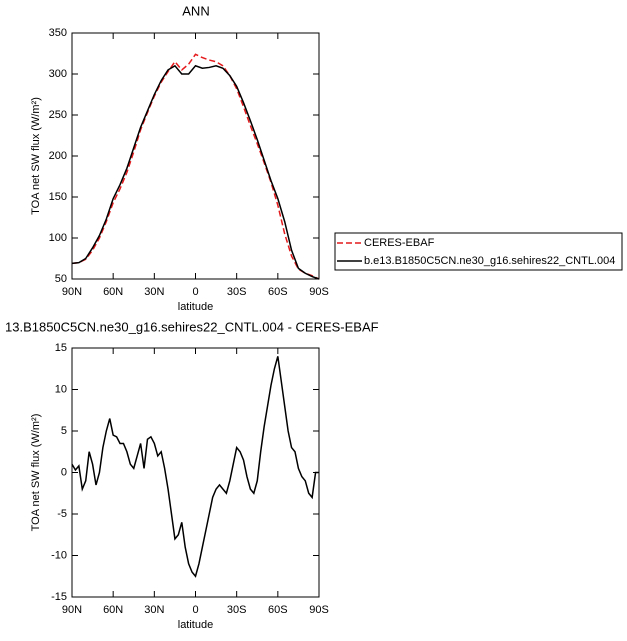 The height and width of the screenshot is (641, 627). What do you see at coordinates (195, 10) in the screenshot?
I see `chart-title: ANN` at bounding box center [195, 10].